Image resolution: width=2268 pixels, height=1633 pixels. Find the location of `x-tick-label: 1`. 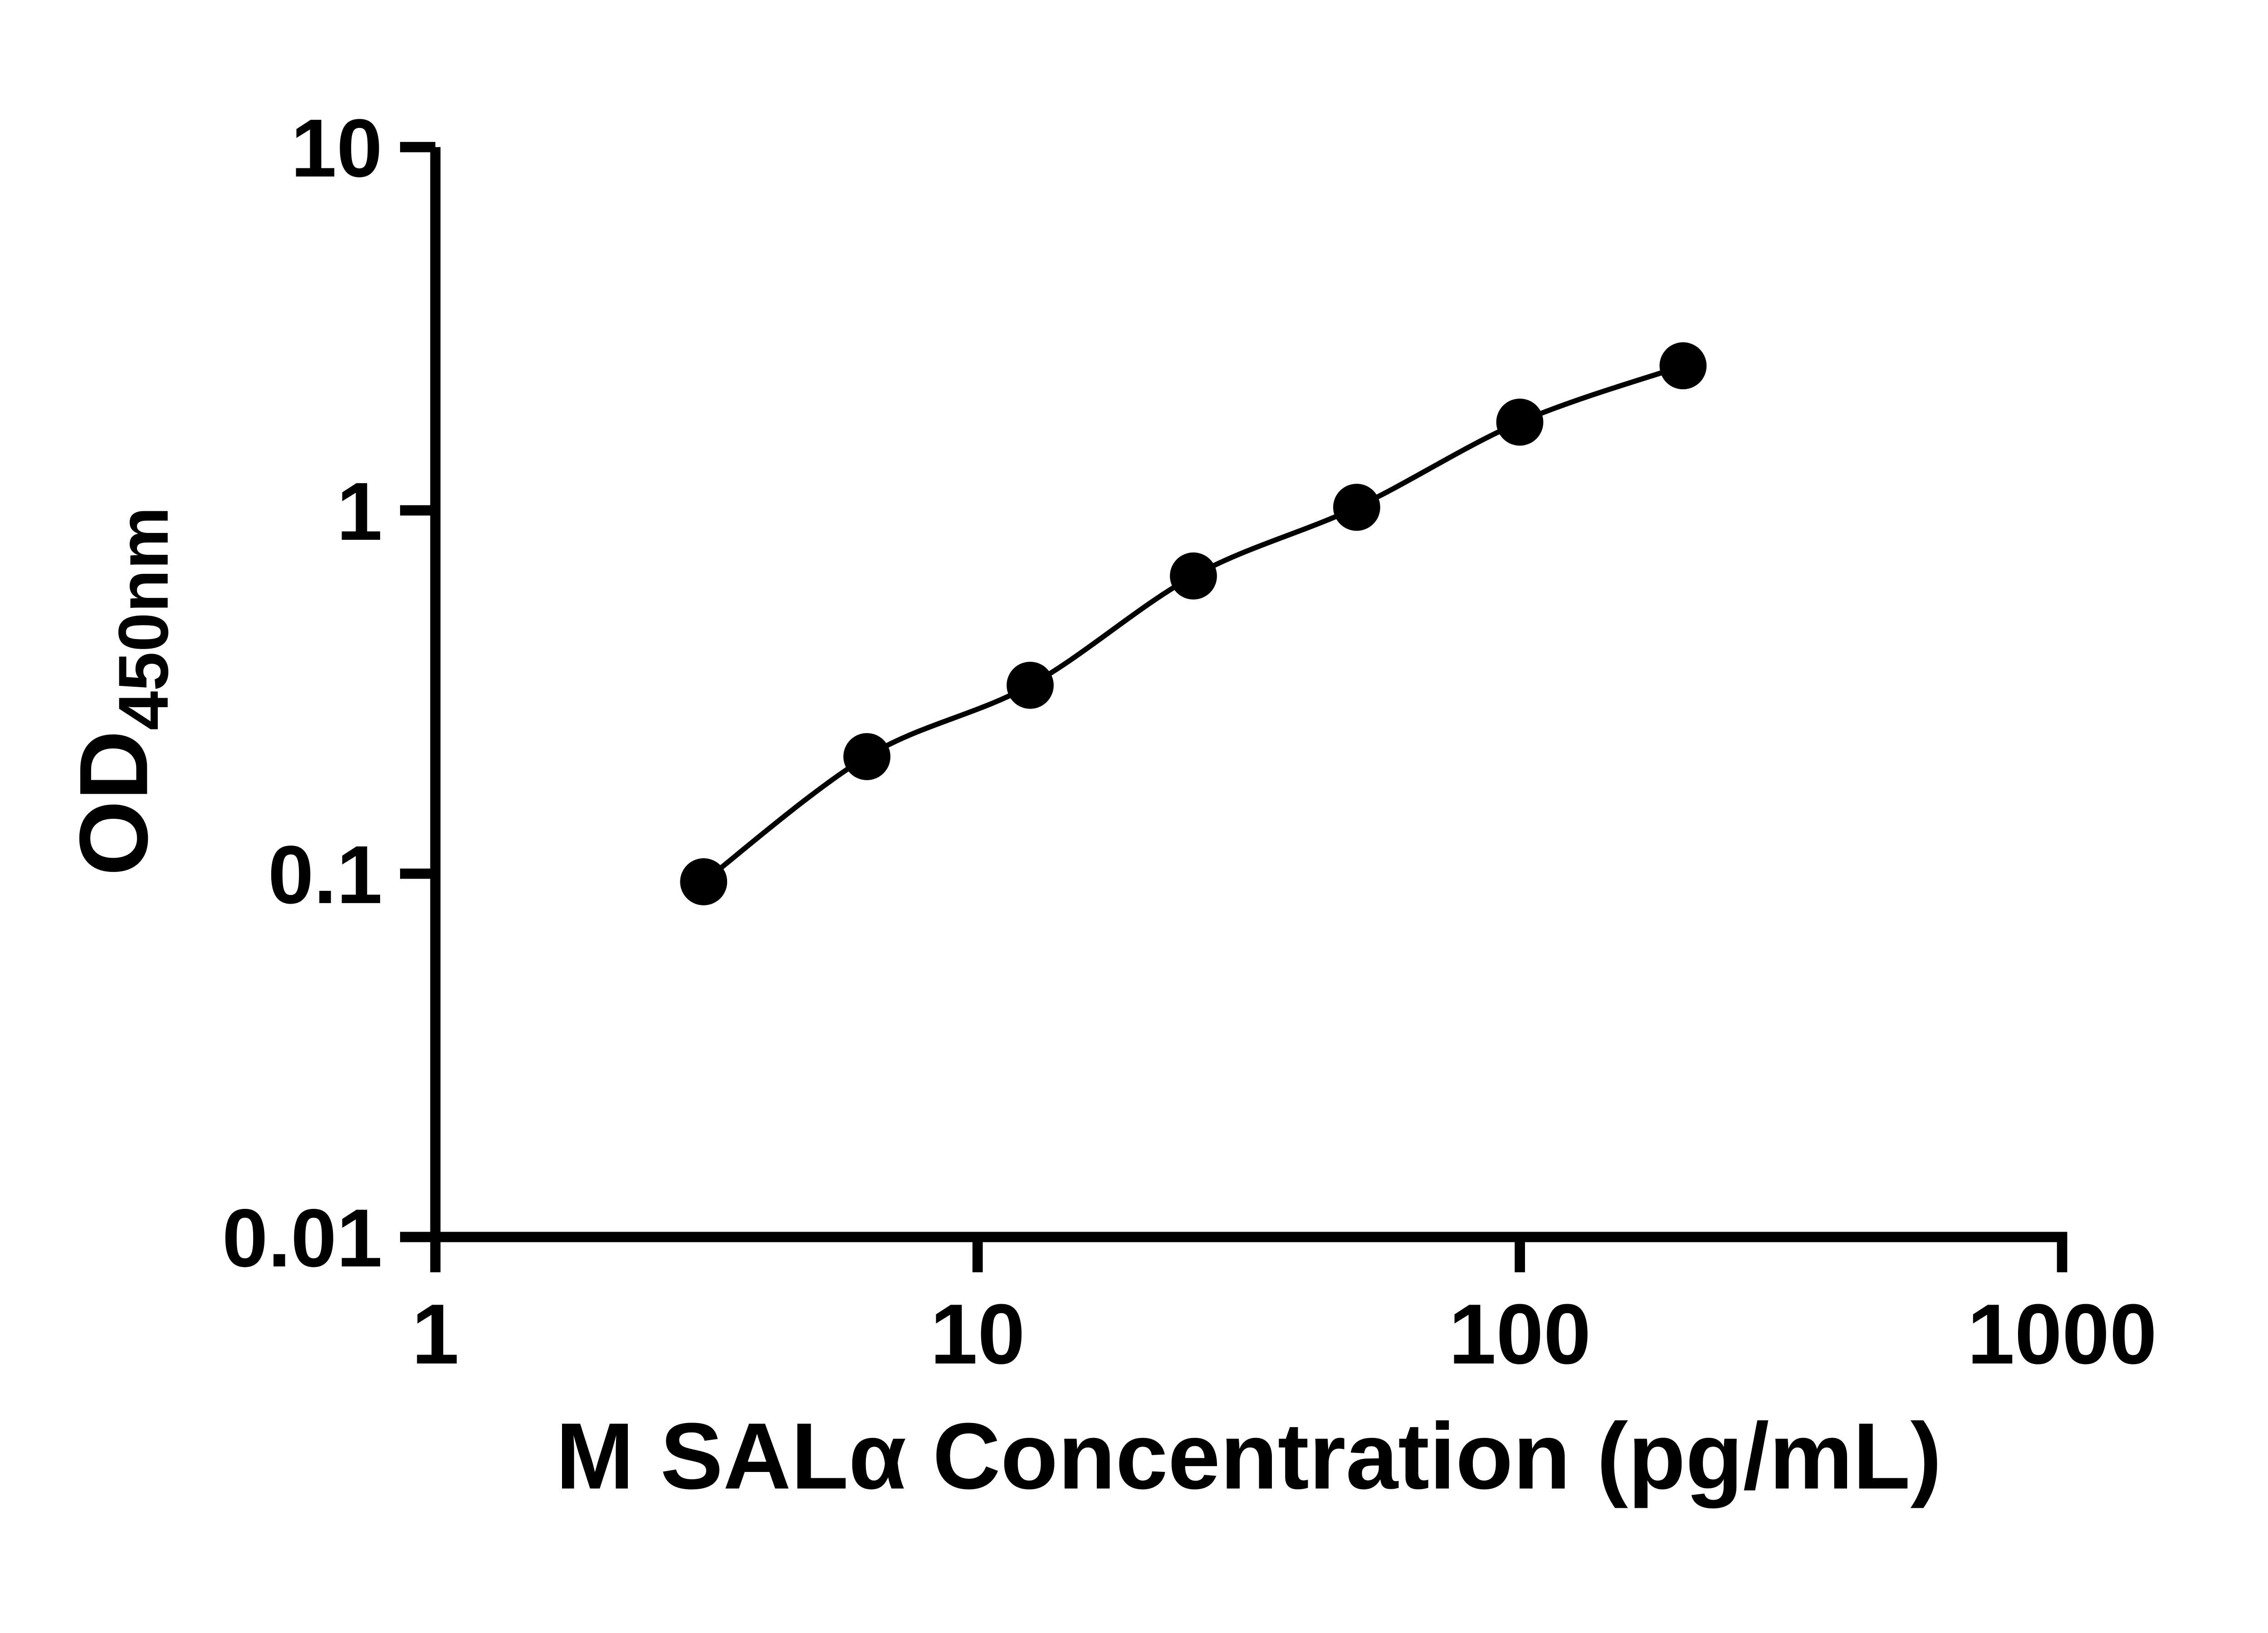

x-tick-label: 1 is located at coordinates (435, 1334).